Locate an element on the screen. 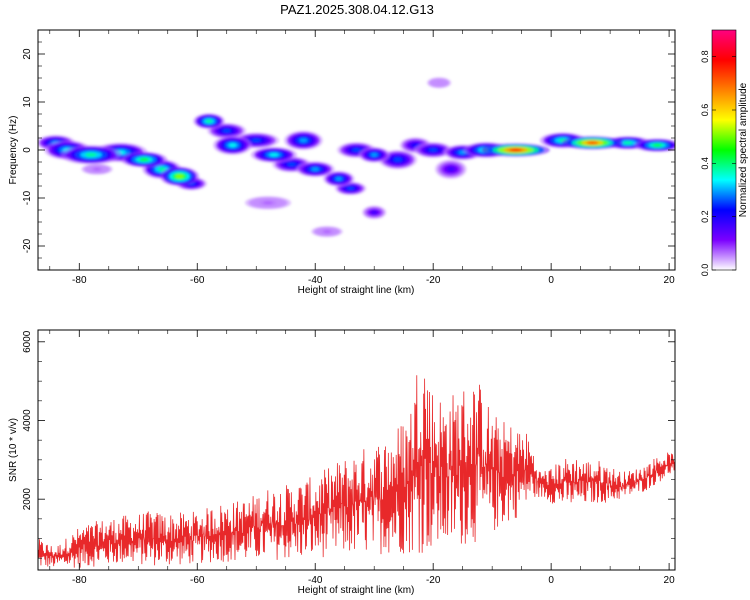 The width and height of the screenshot is (750, 600). y-tick-label: 20 is located at coordinates (27, 54).